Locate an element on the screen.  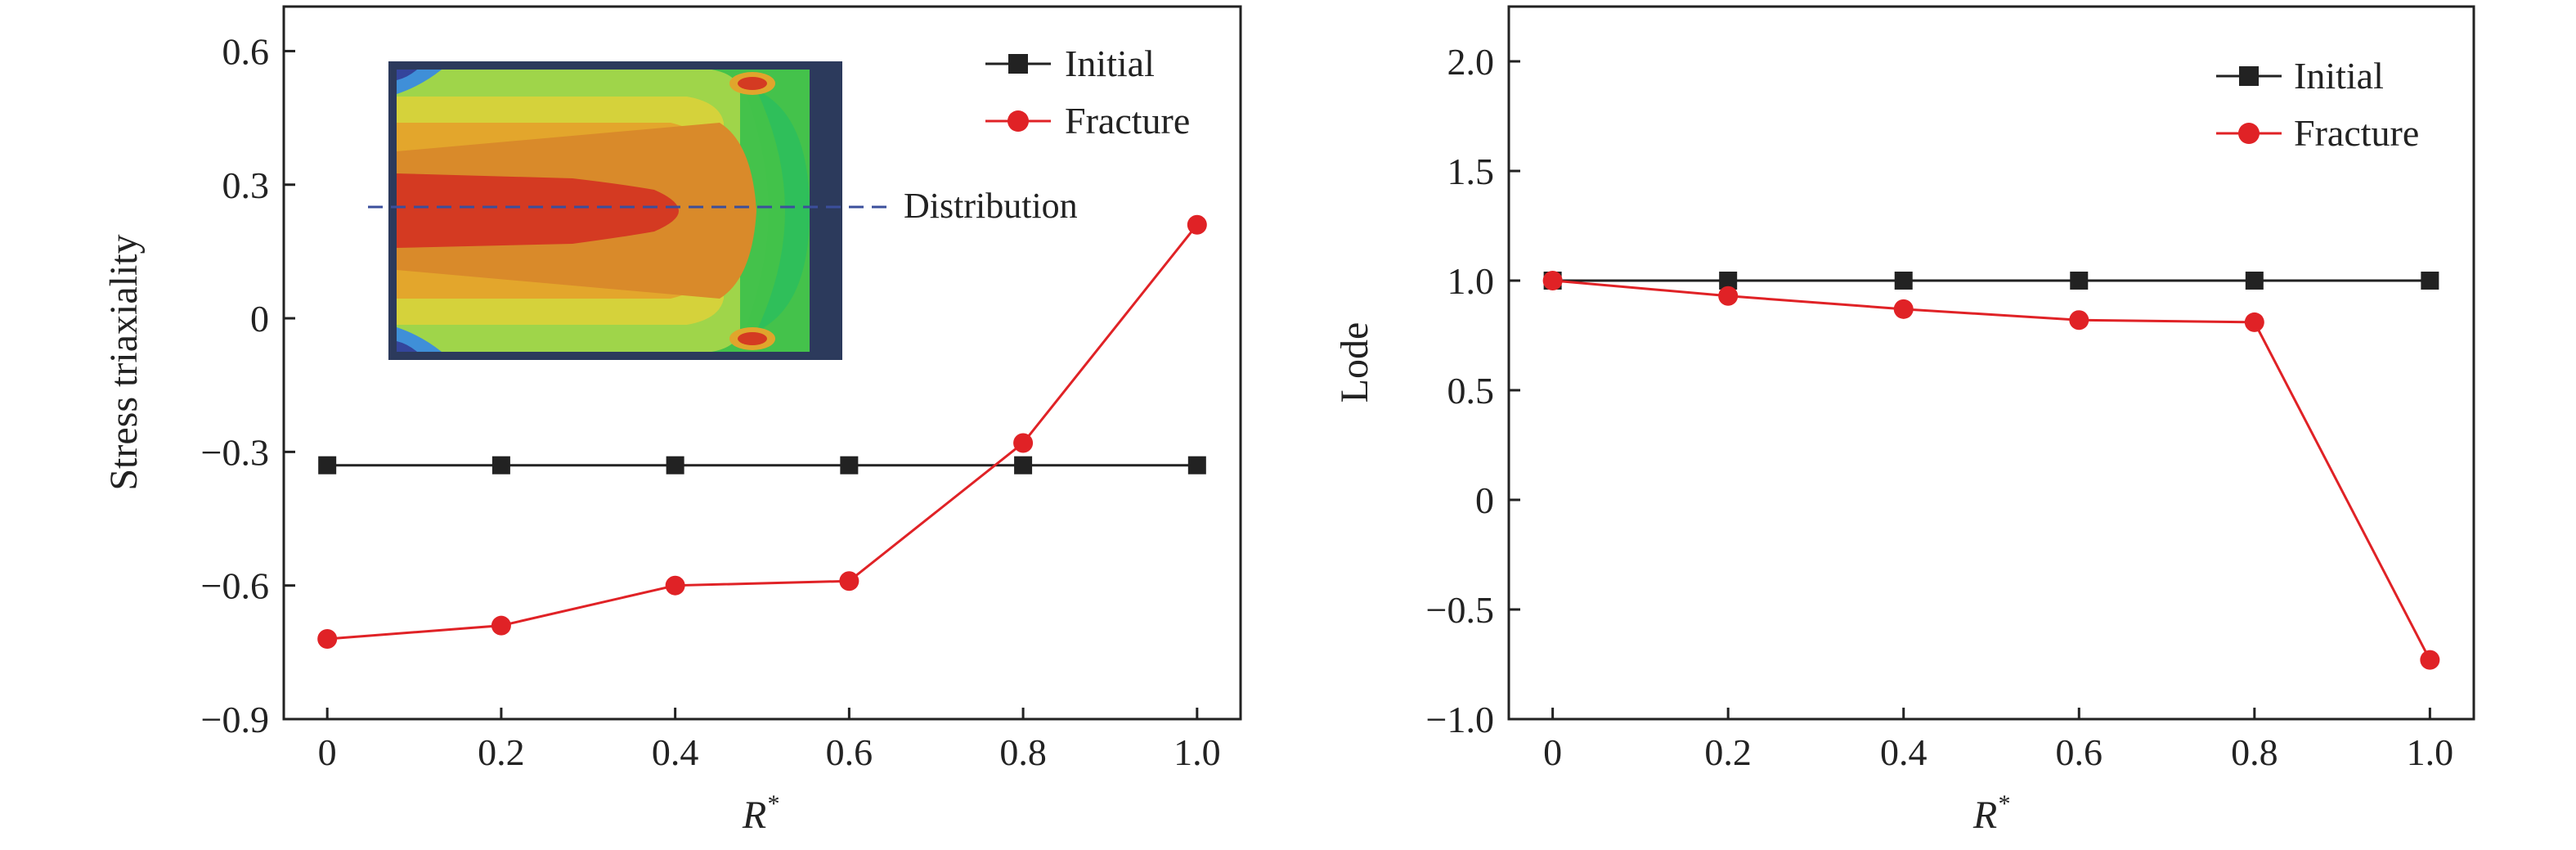
y-tick-label: −1.0 is located at coordinates (1460, 719).